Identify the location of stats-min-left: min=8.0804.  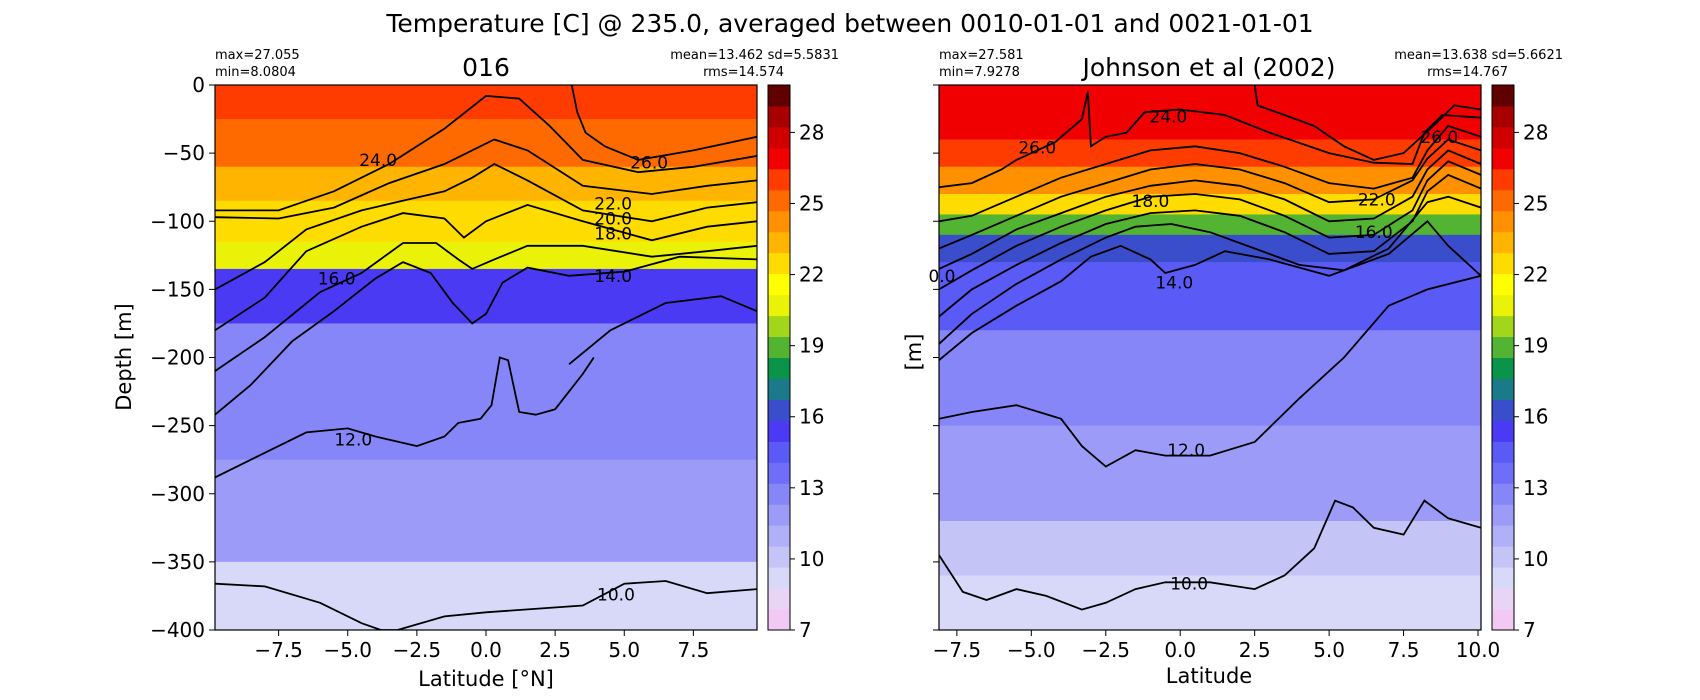
(255, 72).